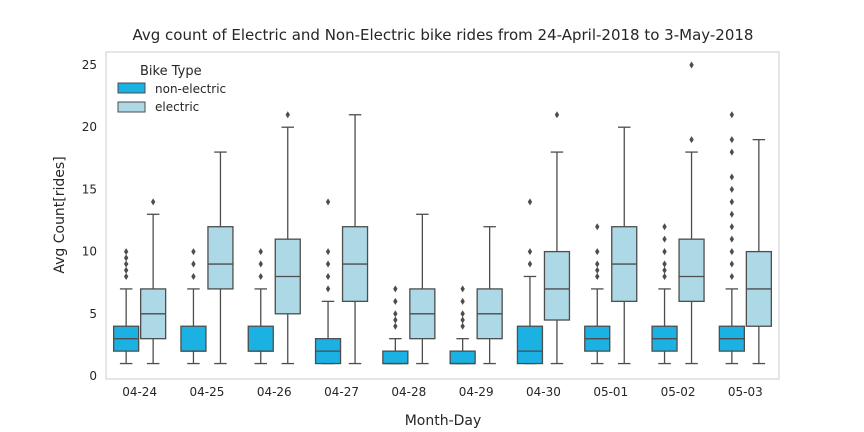 This screenshot has height=432, width=864. I want to click on y-tick-label: 20, so click(89, 127).